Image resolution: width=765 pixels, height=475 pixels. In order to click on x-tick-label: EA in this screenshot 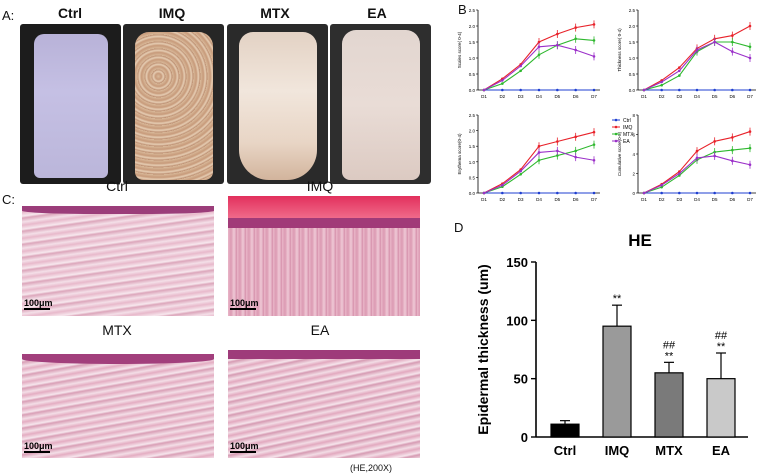, I will do `click(721, 450)`.